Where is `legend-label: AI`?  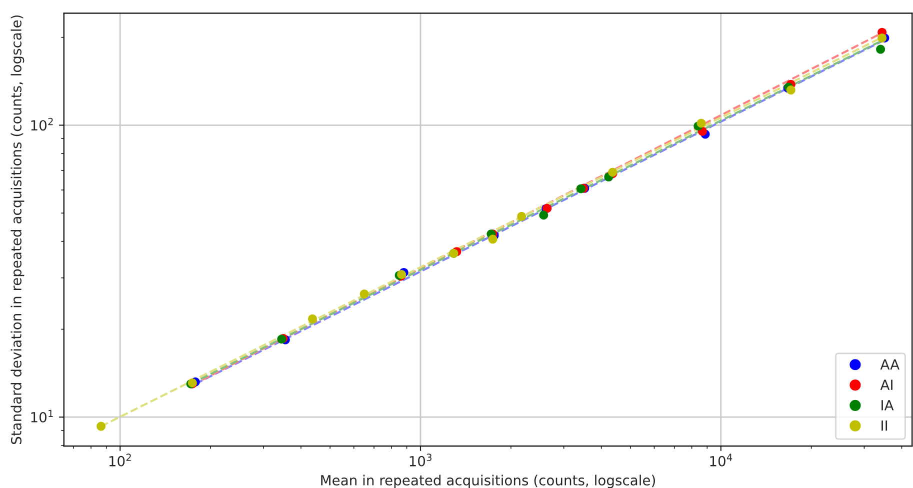 legend-label: AI is located at coordinates (886, 385).